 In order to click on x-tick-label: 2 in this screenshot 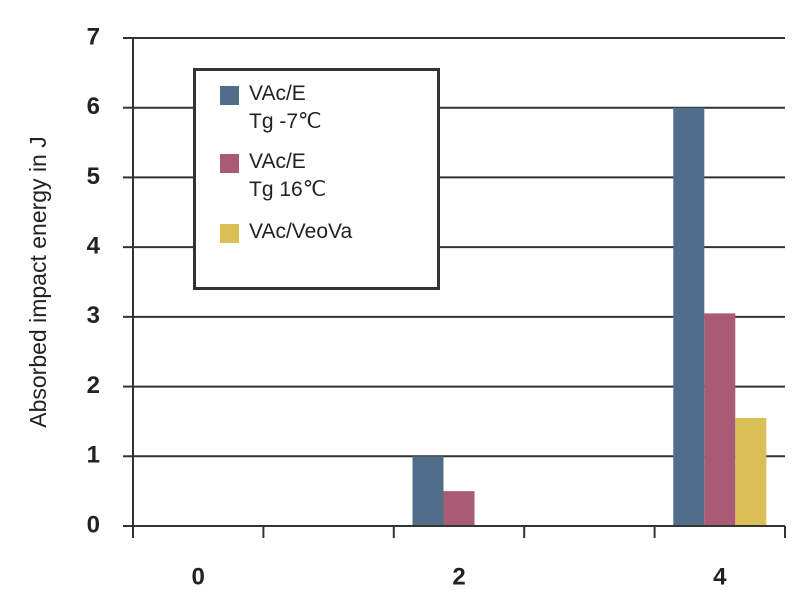, I will do `click(458, 576)`.